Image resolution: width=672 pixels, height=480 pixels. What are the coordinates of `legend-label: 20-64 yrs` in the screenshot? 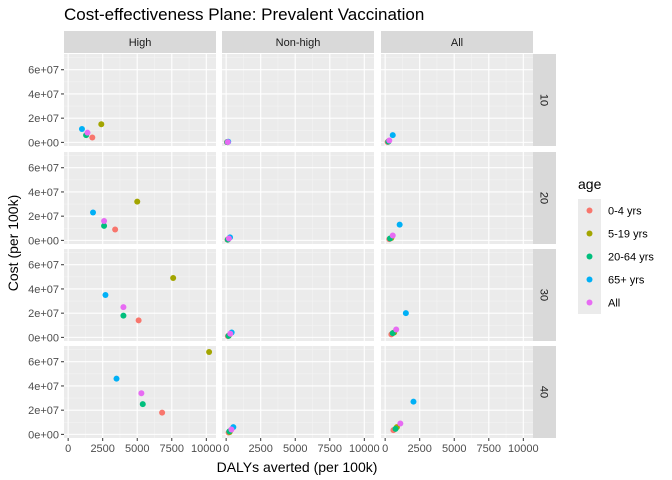 It's located at (631, 258).